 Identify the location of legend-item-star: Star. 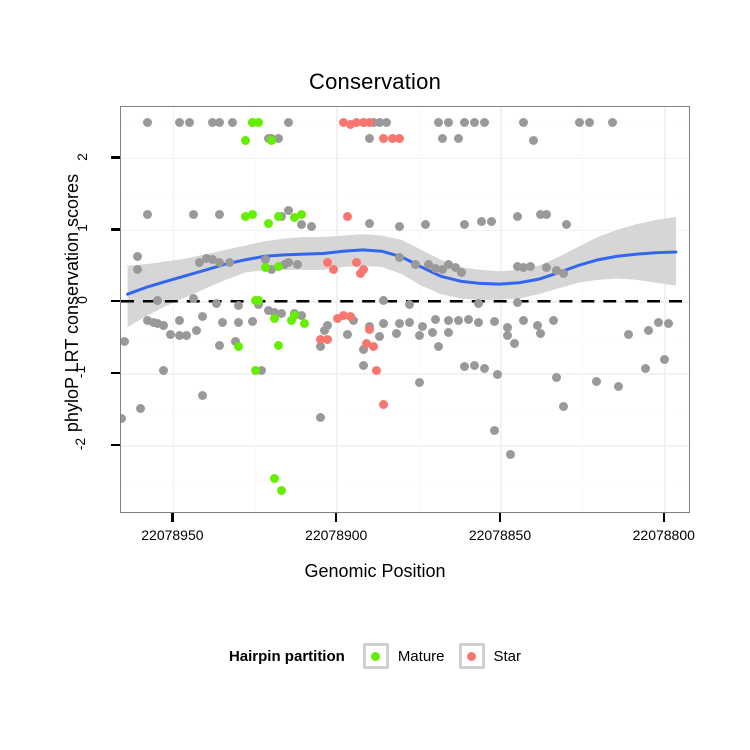
(490, 656).